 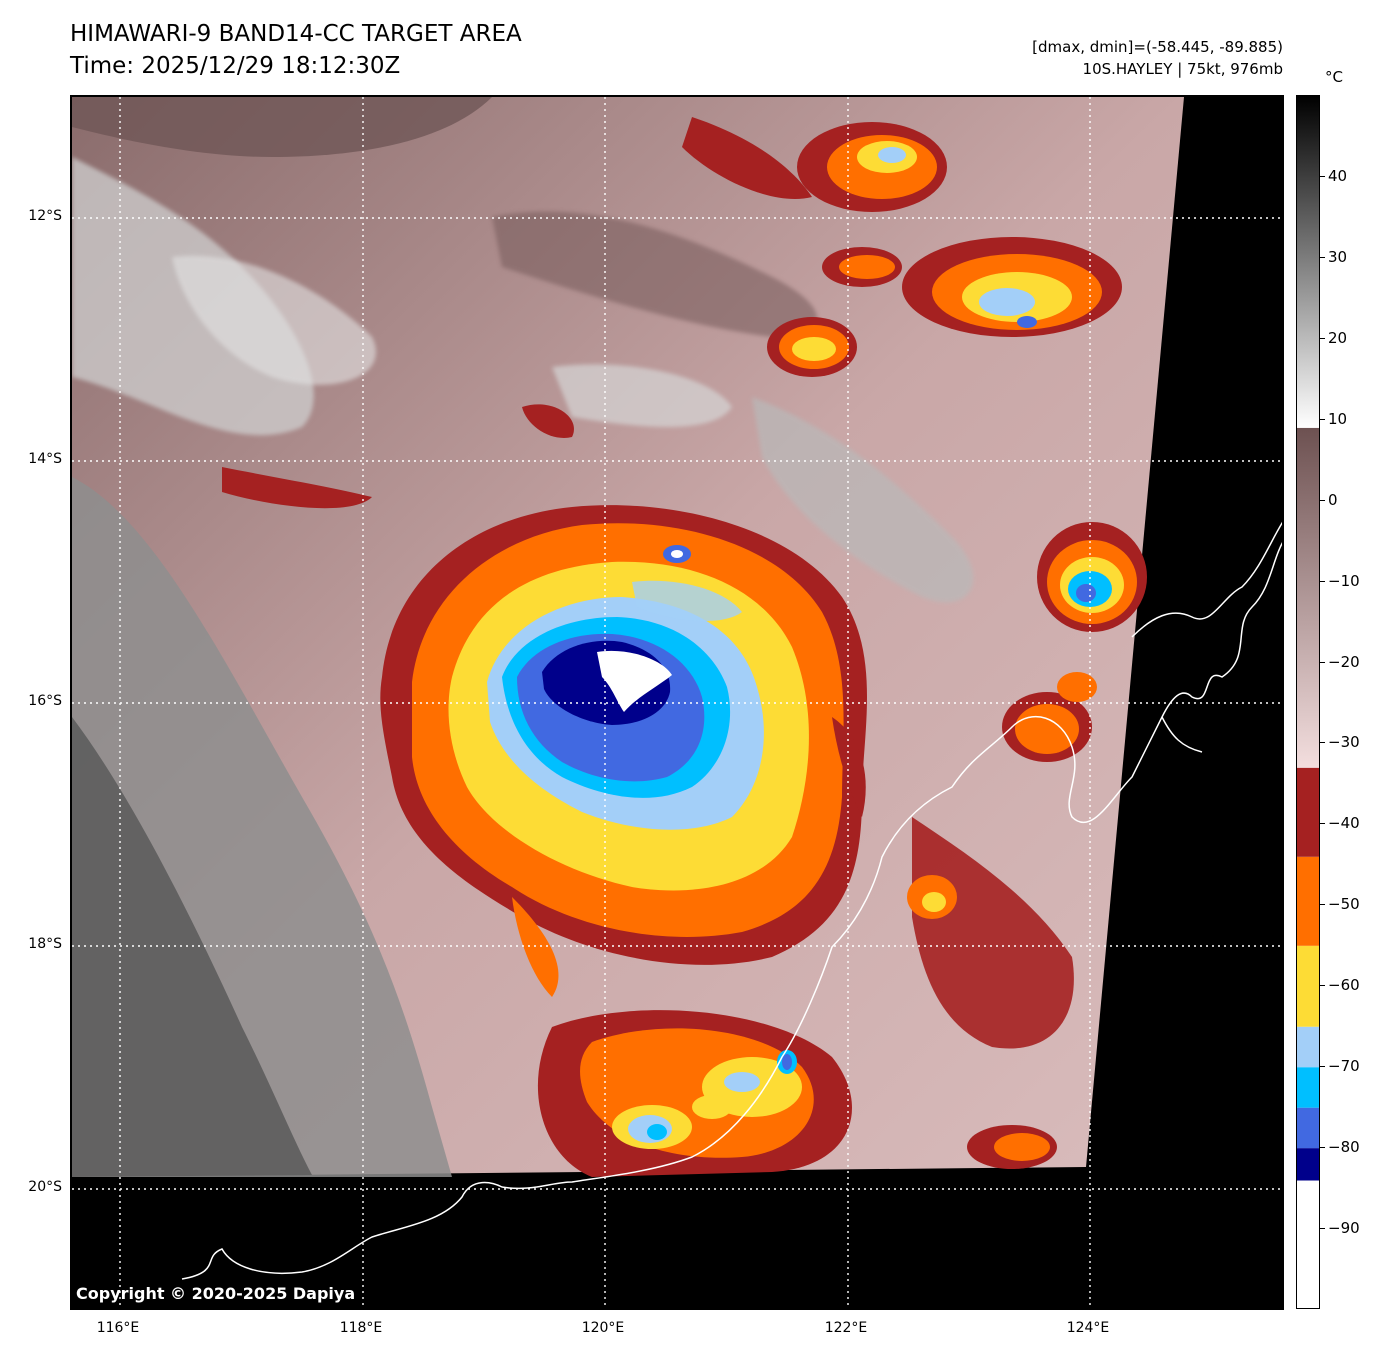 What do you see at coordinates (1344, 904) in the screenshot?
I see `colorbar-tick-label: −50` at bounding box center [1344, 904].